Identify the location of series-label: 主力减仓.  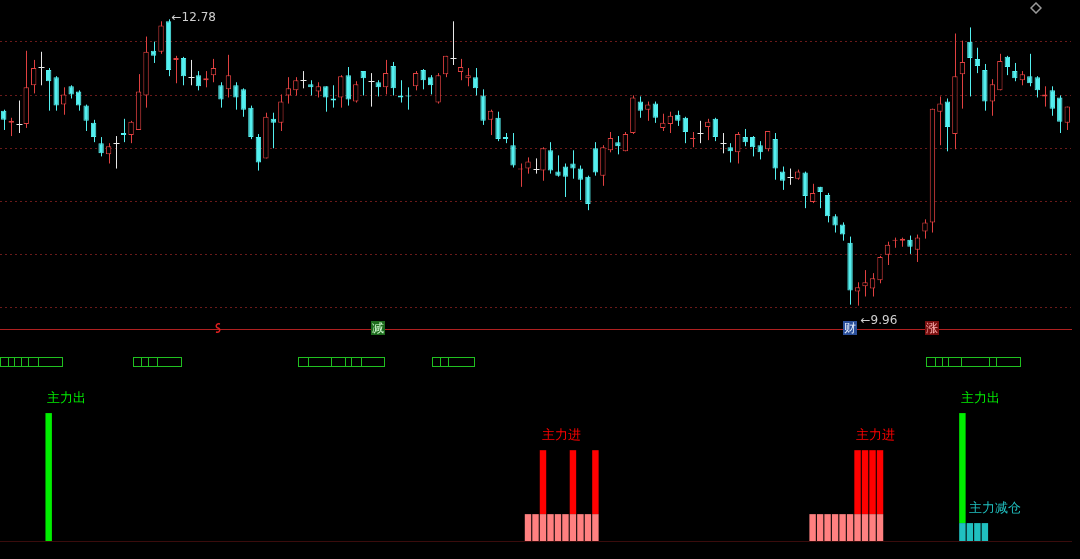
(994, 507).